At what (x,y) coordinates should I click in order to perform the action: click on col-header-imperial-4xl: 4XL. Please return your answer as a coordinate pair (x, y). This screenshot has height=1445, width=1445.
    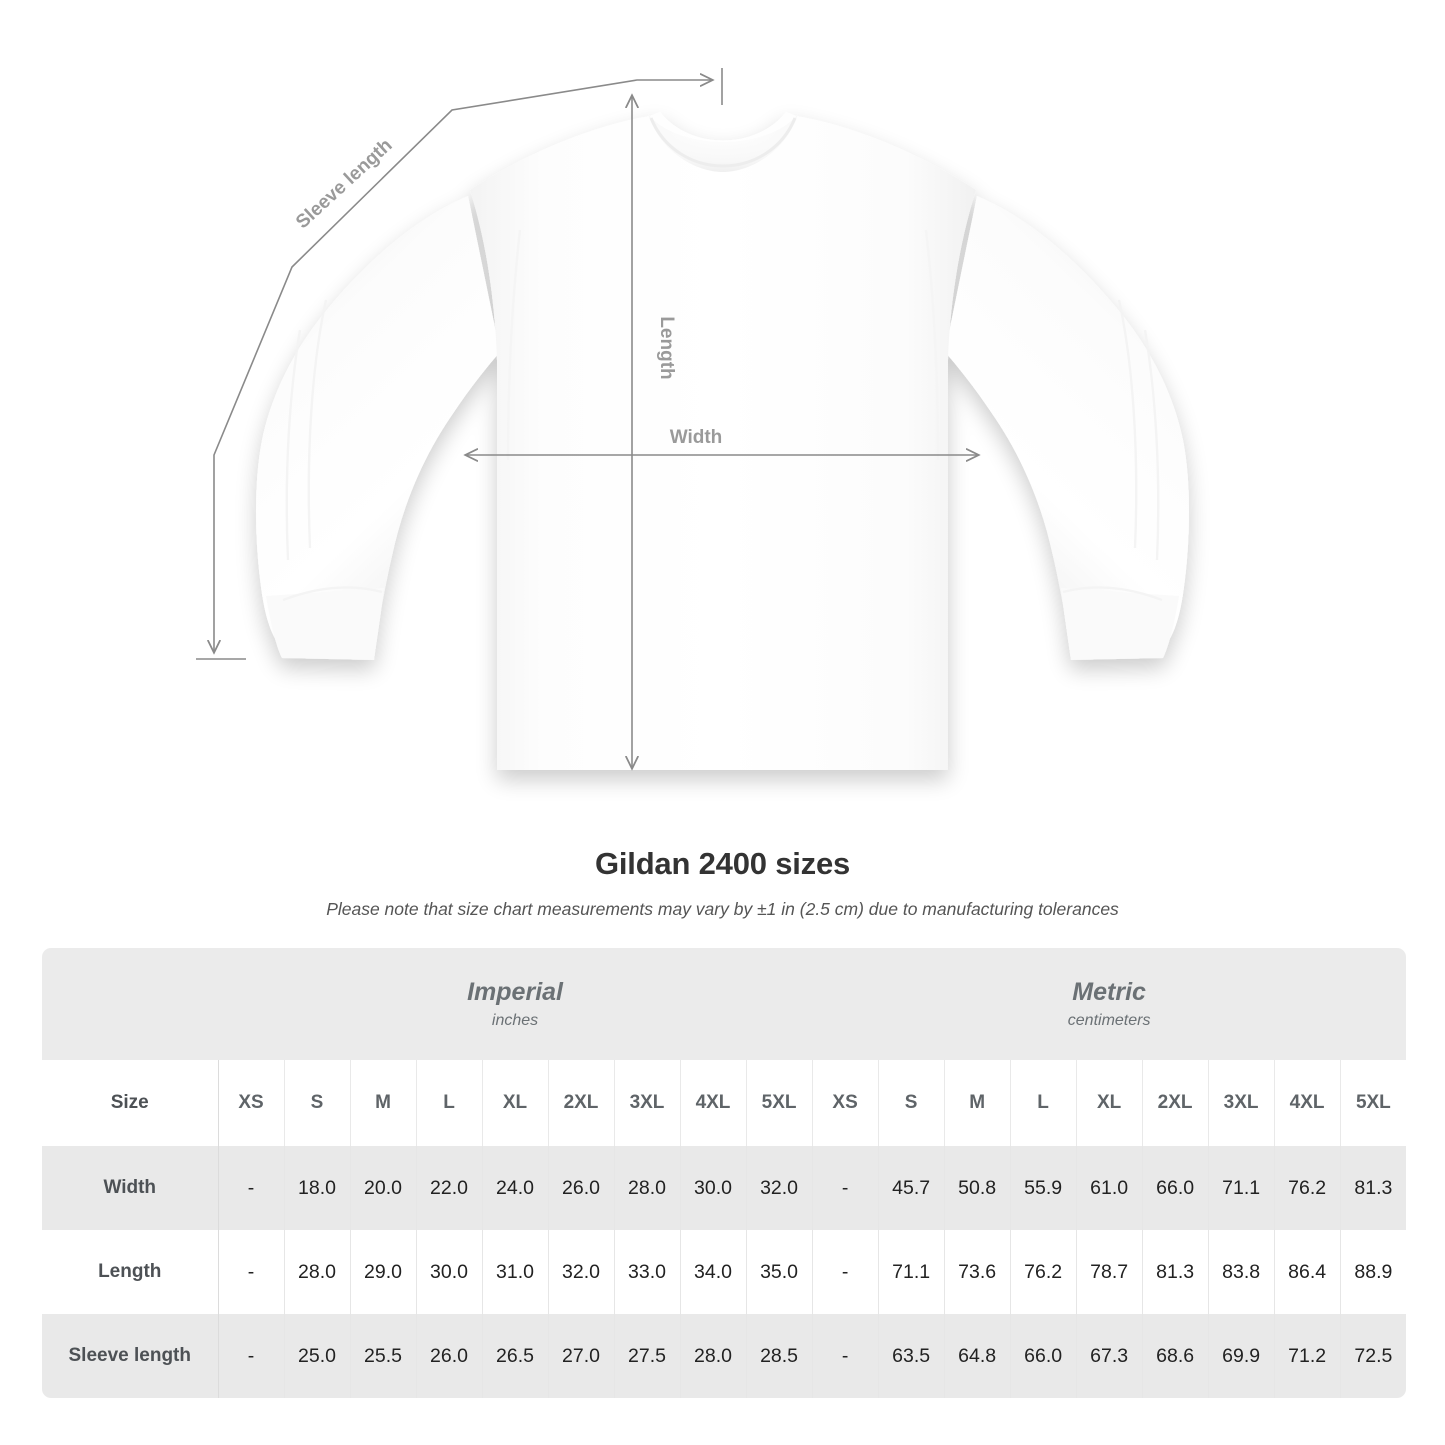
    Looking at the image, I should click on (713, 1103).